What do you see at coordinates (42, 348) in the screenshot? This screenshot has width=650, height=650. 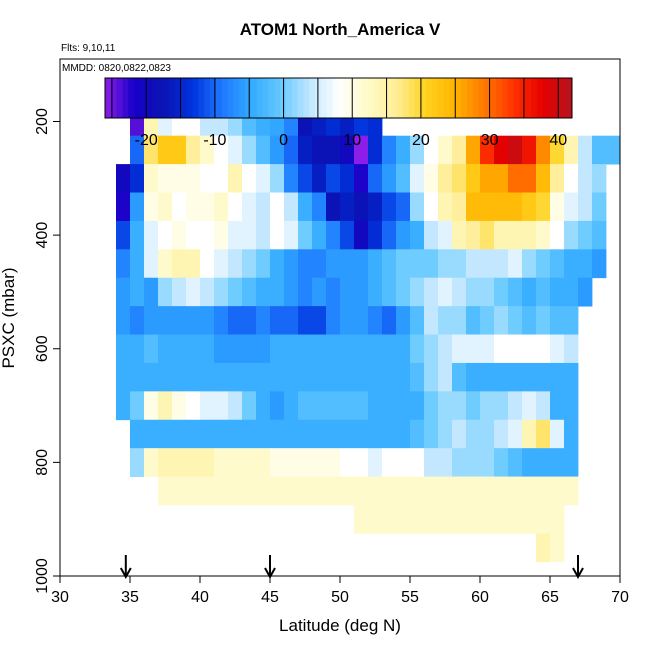 I see `y-tick-label: 600` at bounding box center [42, 348].